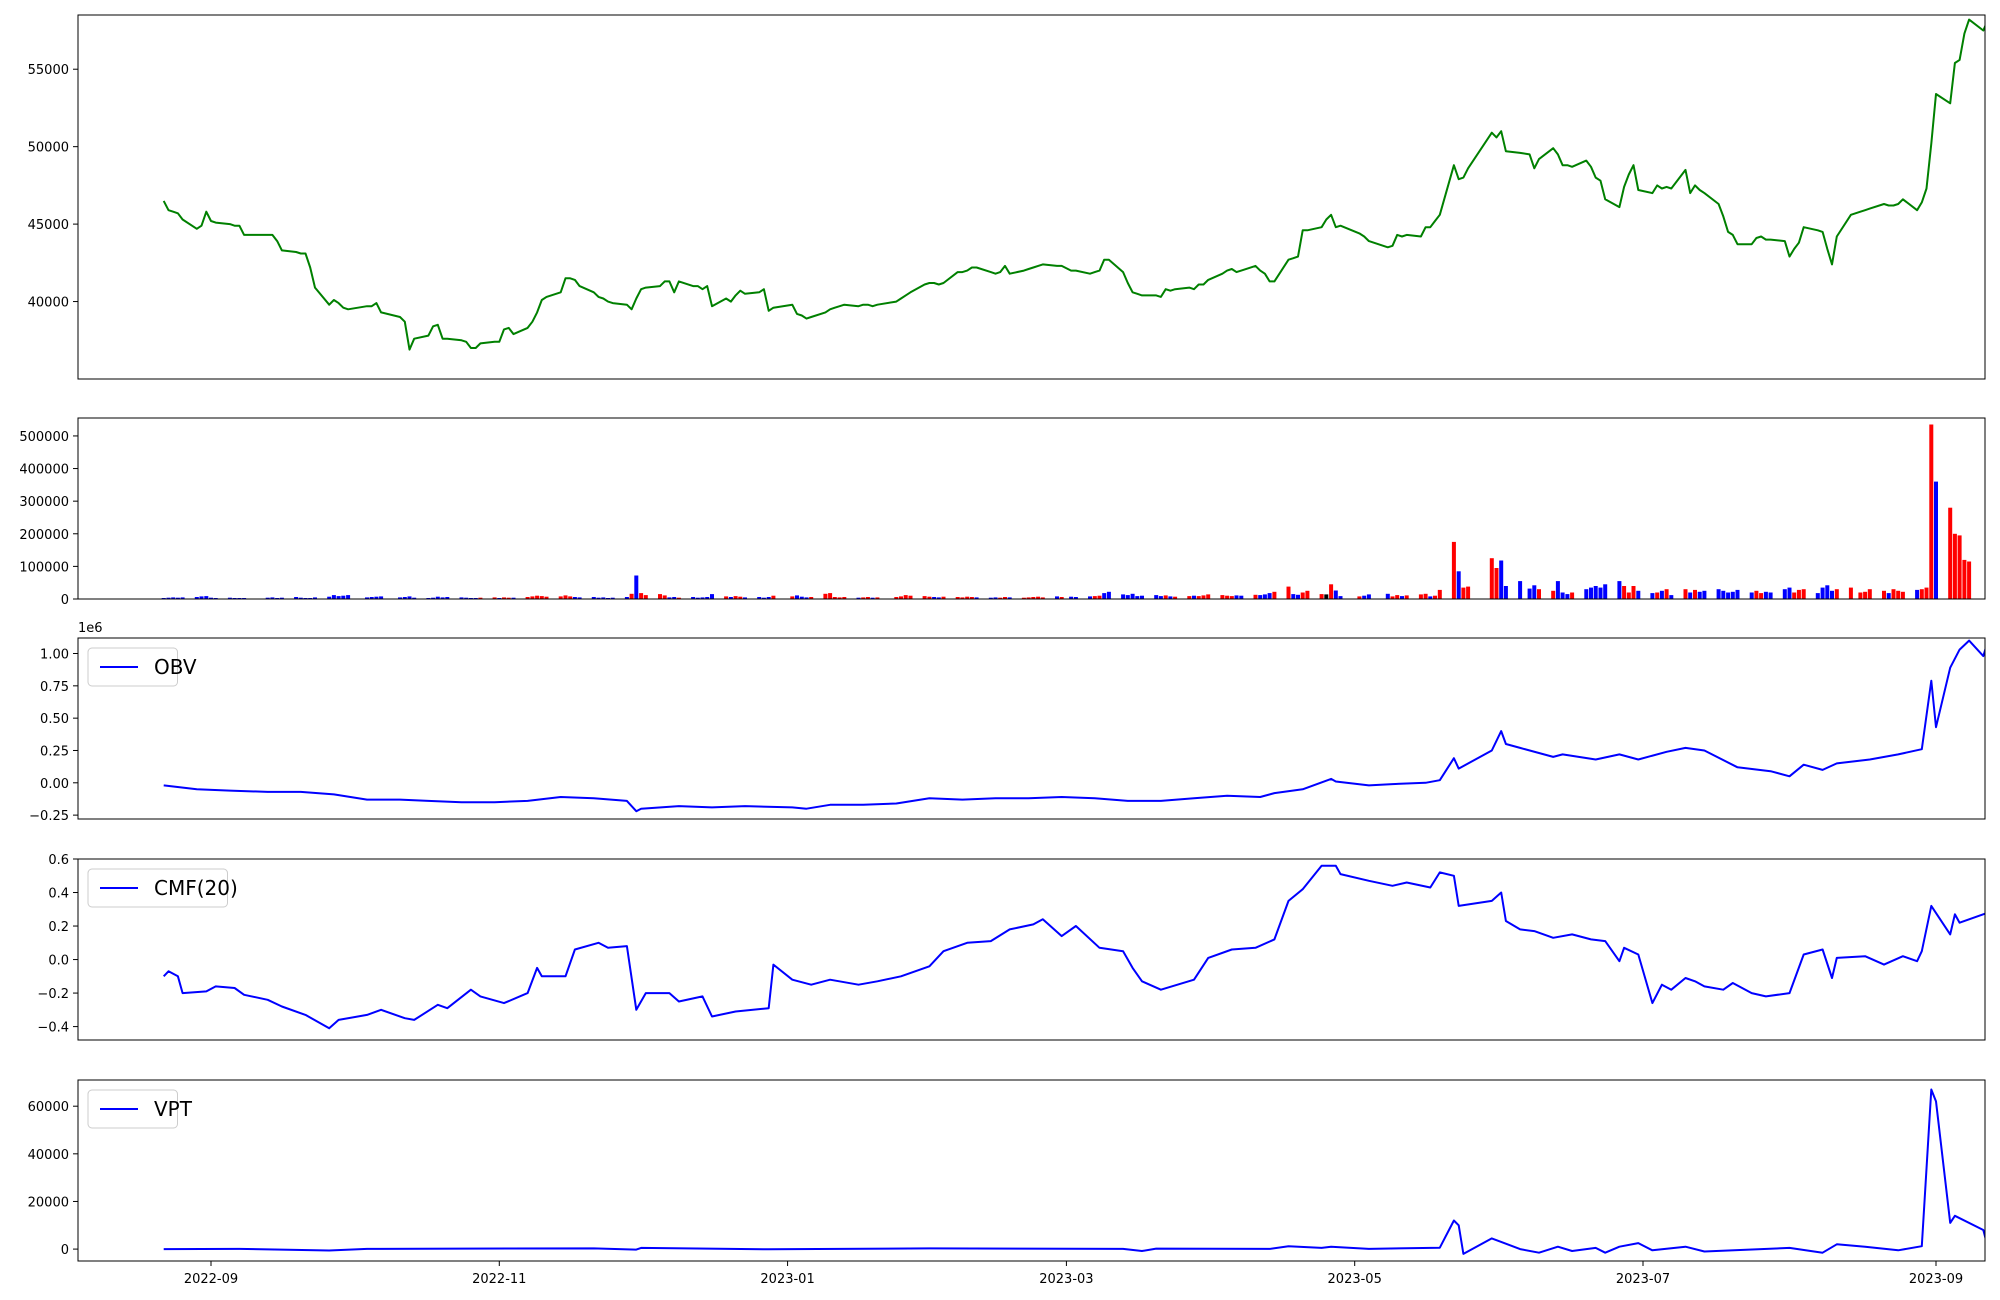 The image size is (2000, 1300). I want to click on obv-data, so click(1074, 726).